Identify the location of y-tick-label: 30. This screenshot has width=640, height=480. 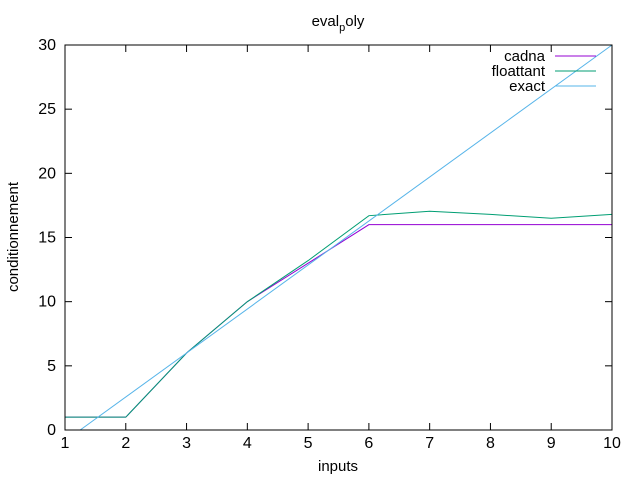
(47, 45).